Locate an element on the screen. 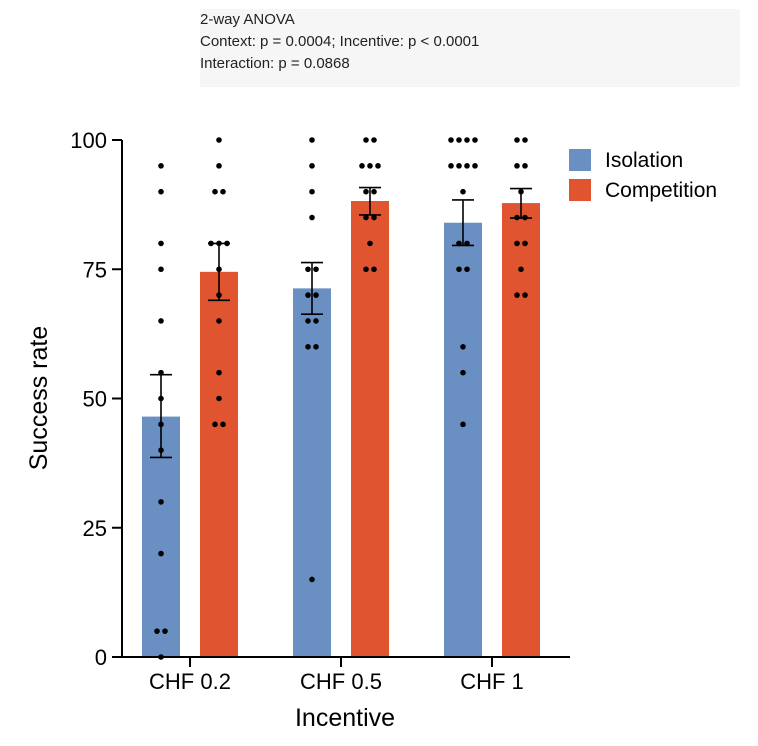 The width and height of the screenshot is (758, 746). legend-swatch-isolation is located at coordinates (580, 160).